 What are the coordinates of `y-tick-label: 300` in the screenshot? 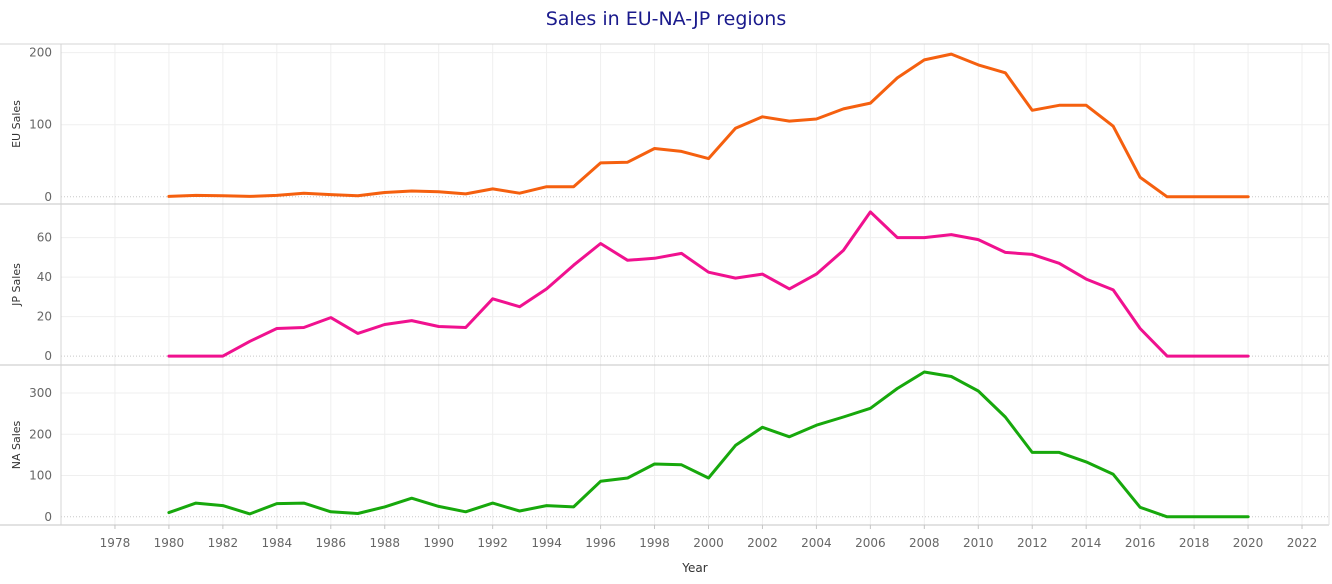 It's located at (40, 393).